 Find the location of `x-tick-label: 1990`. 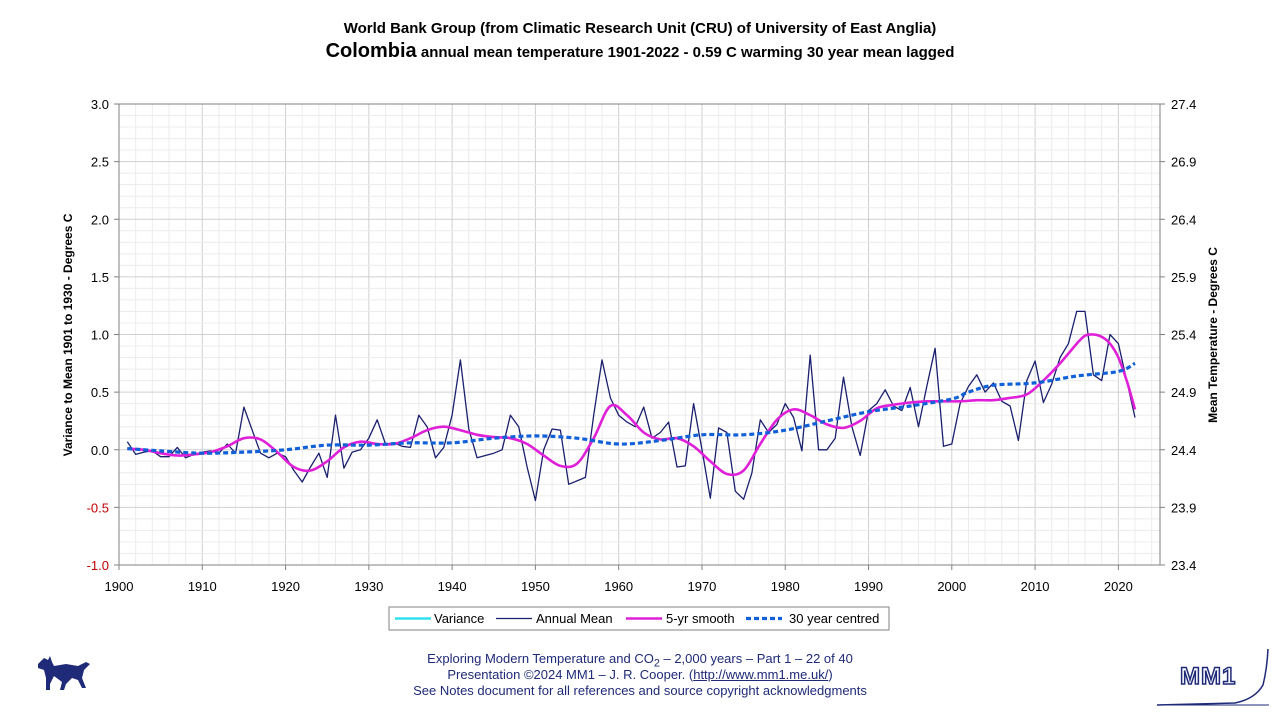

x-tick-label: 1990 is located at coordinates (868, 586).